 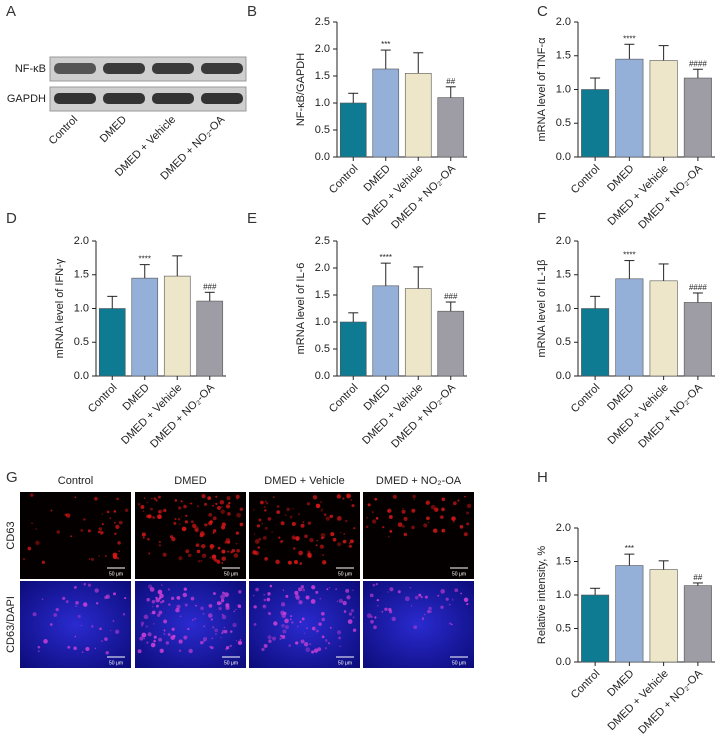 I want to click on blot-sample-label: Control, so click(x=64, y=131).